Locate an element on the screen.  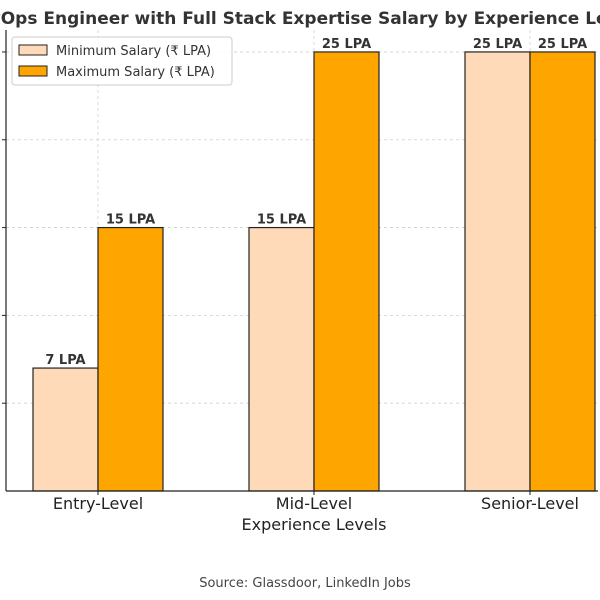
bar-min-mid-level is located at coordinates (281, 359).